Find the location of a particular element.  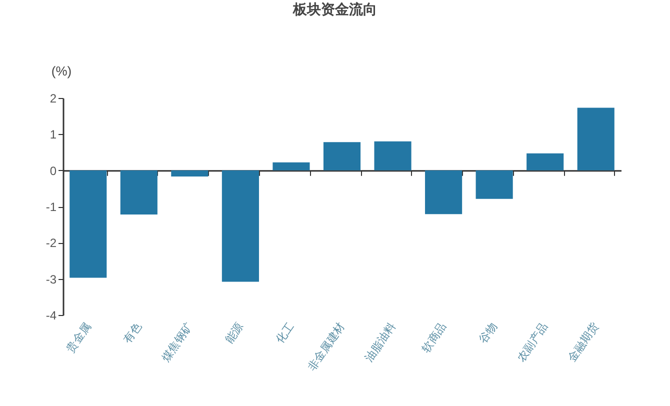

chart-title: 板块资金流向 is located at coordinates (334, 9).